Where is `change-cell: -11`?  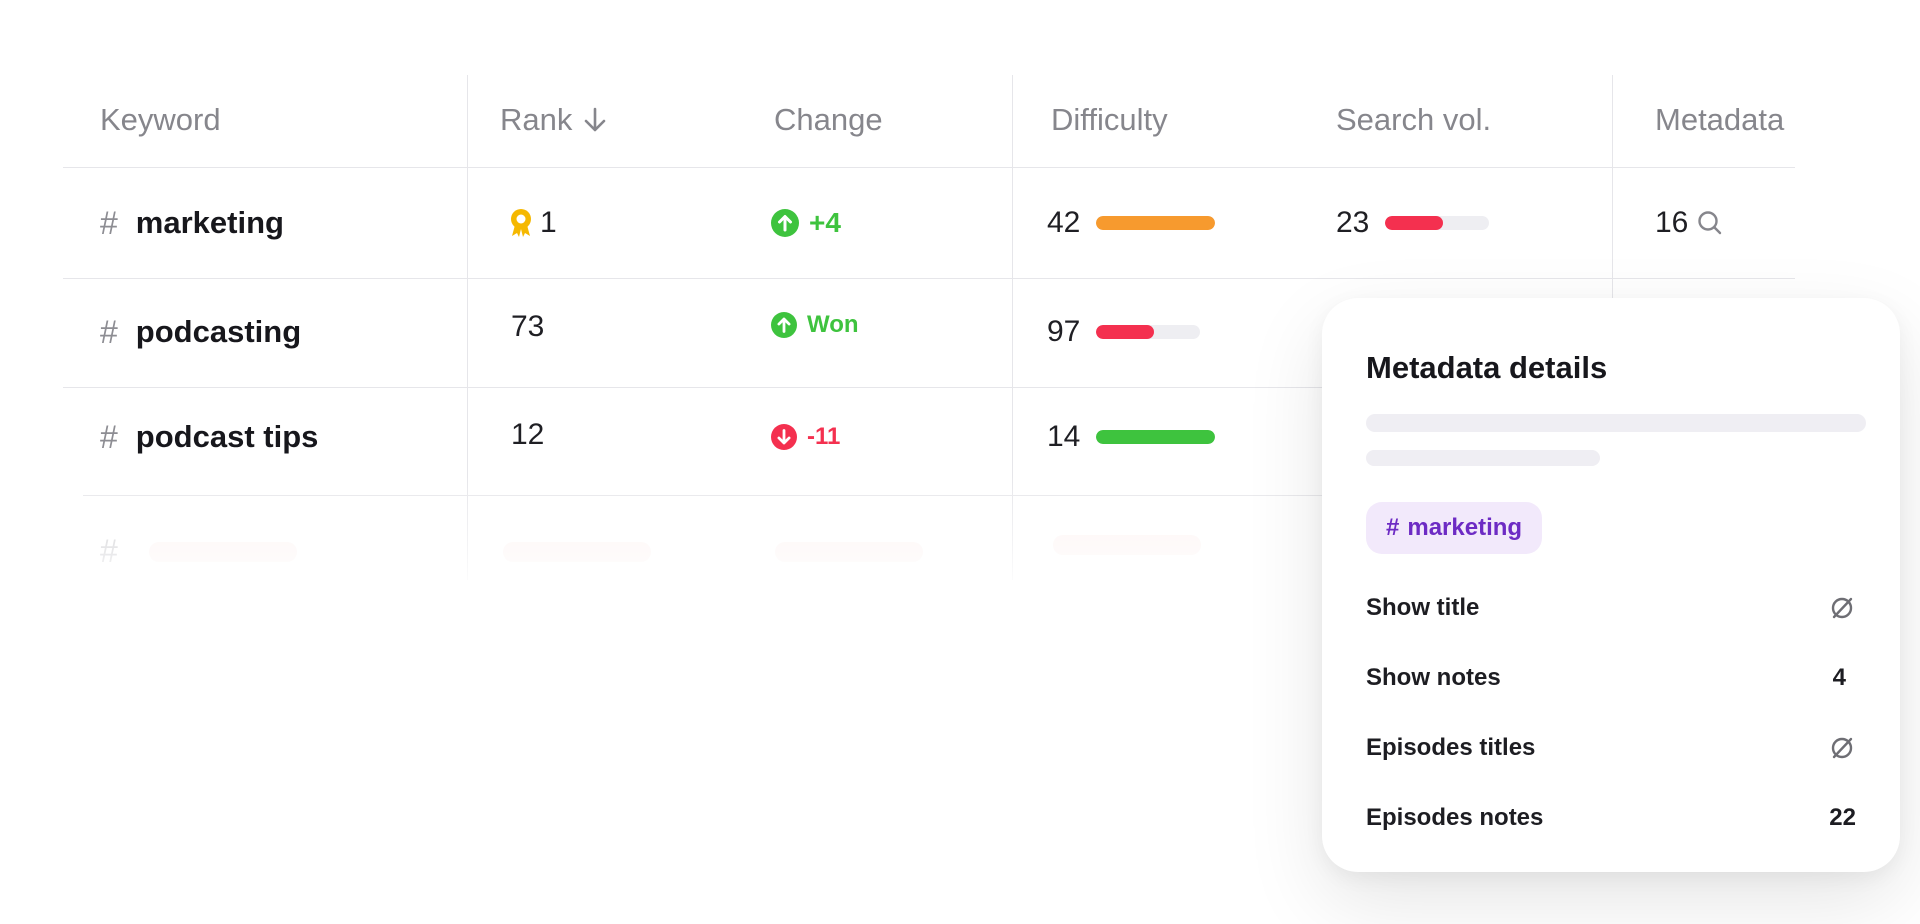
change-cell: -11 is located at coordinates (805, 437).